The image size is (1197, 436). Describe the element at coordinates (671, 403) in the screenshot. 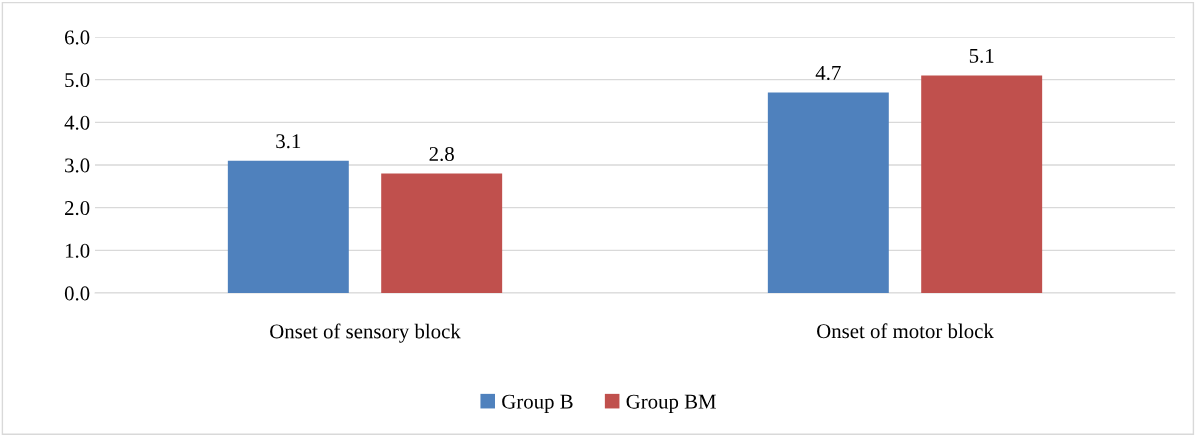

I see `legend-label: Group BM` at that location.